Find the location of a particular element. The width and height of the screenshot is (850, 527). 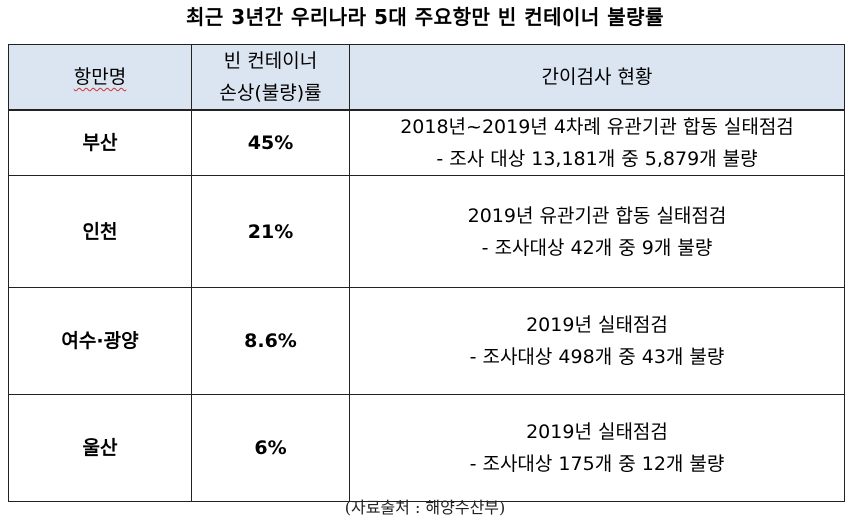

table-header-row: 항만명 빈 컨테이너 손상(불량)률 간이검사 현황 is located at coordinates (426, 77).